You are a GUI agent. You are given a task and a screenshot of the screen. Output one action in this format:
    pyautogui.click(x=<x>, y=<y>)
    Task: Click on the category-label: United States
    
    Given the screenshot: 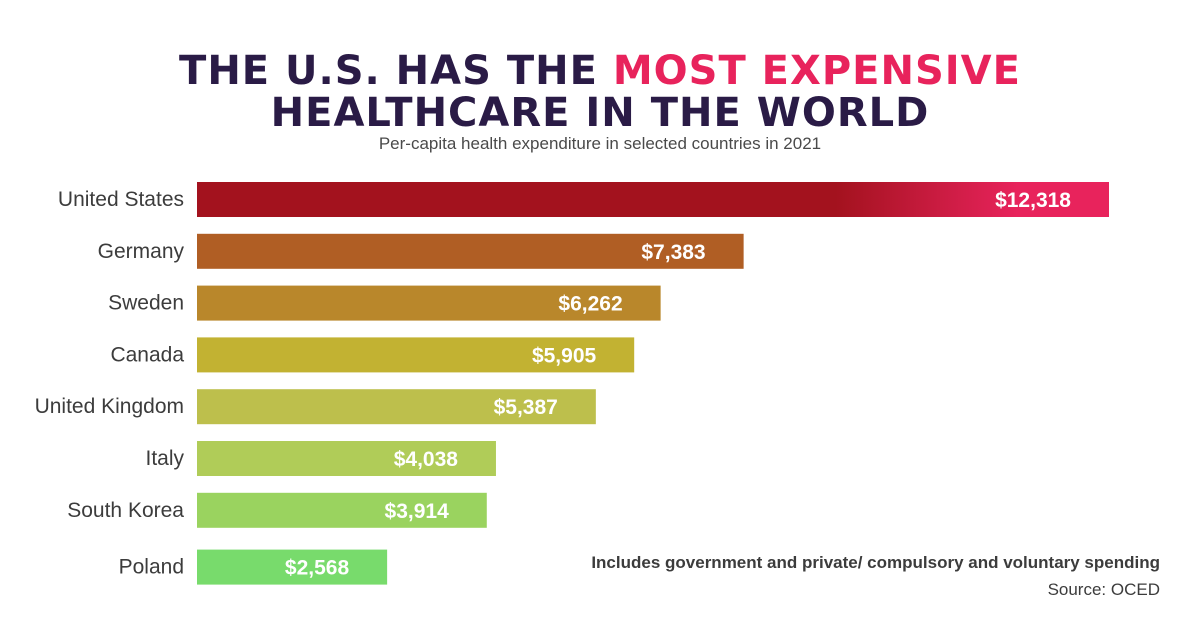 What is the action you would take?
    pyautogui.click(x=121, y=199)
    